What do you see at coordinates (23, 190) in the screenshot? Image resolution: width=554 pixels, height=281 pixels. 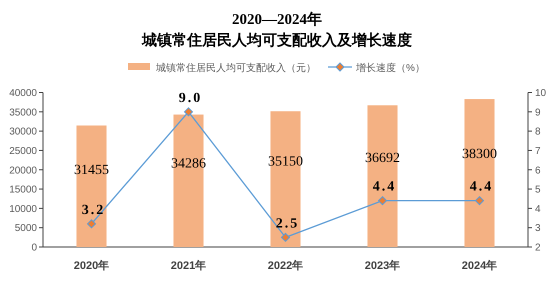 I see `y-tick-label: 15000` at bounding box center [23, 190].